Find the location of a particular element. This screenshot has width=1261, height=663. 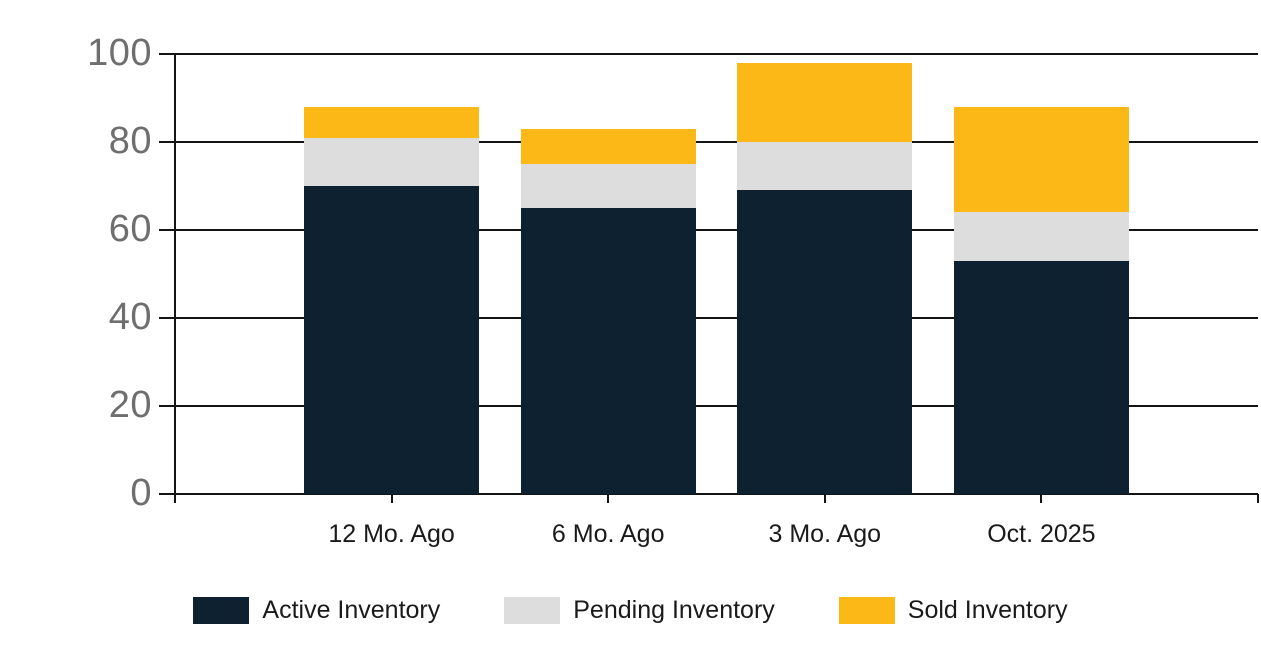

y-axis: 0 20 40 60 80 100 is located at coordinates (76, 273).